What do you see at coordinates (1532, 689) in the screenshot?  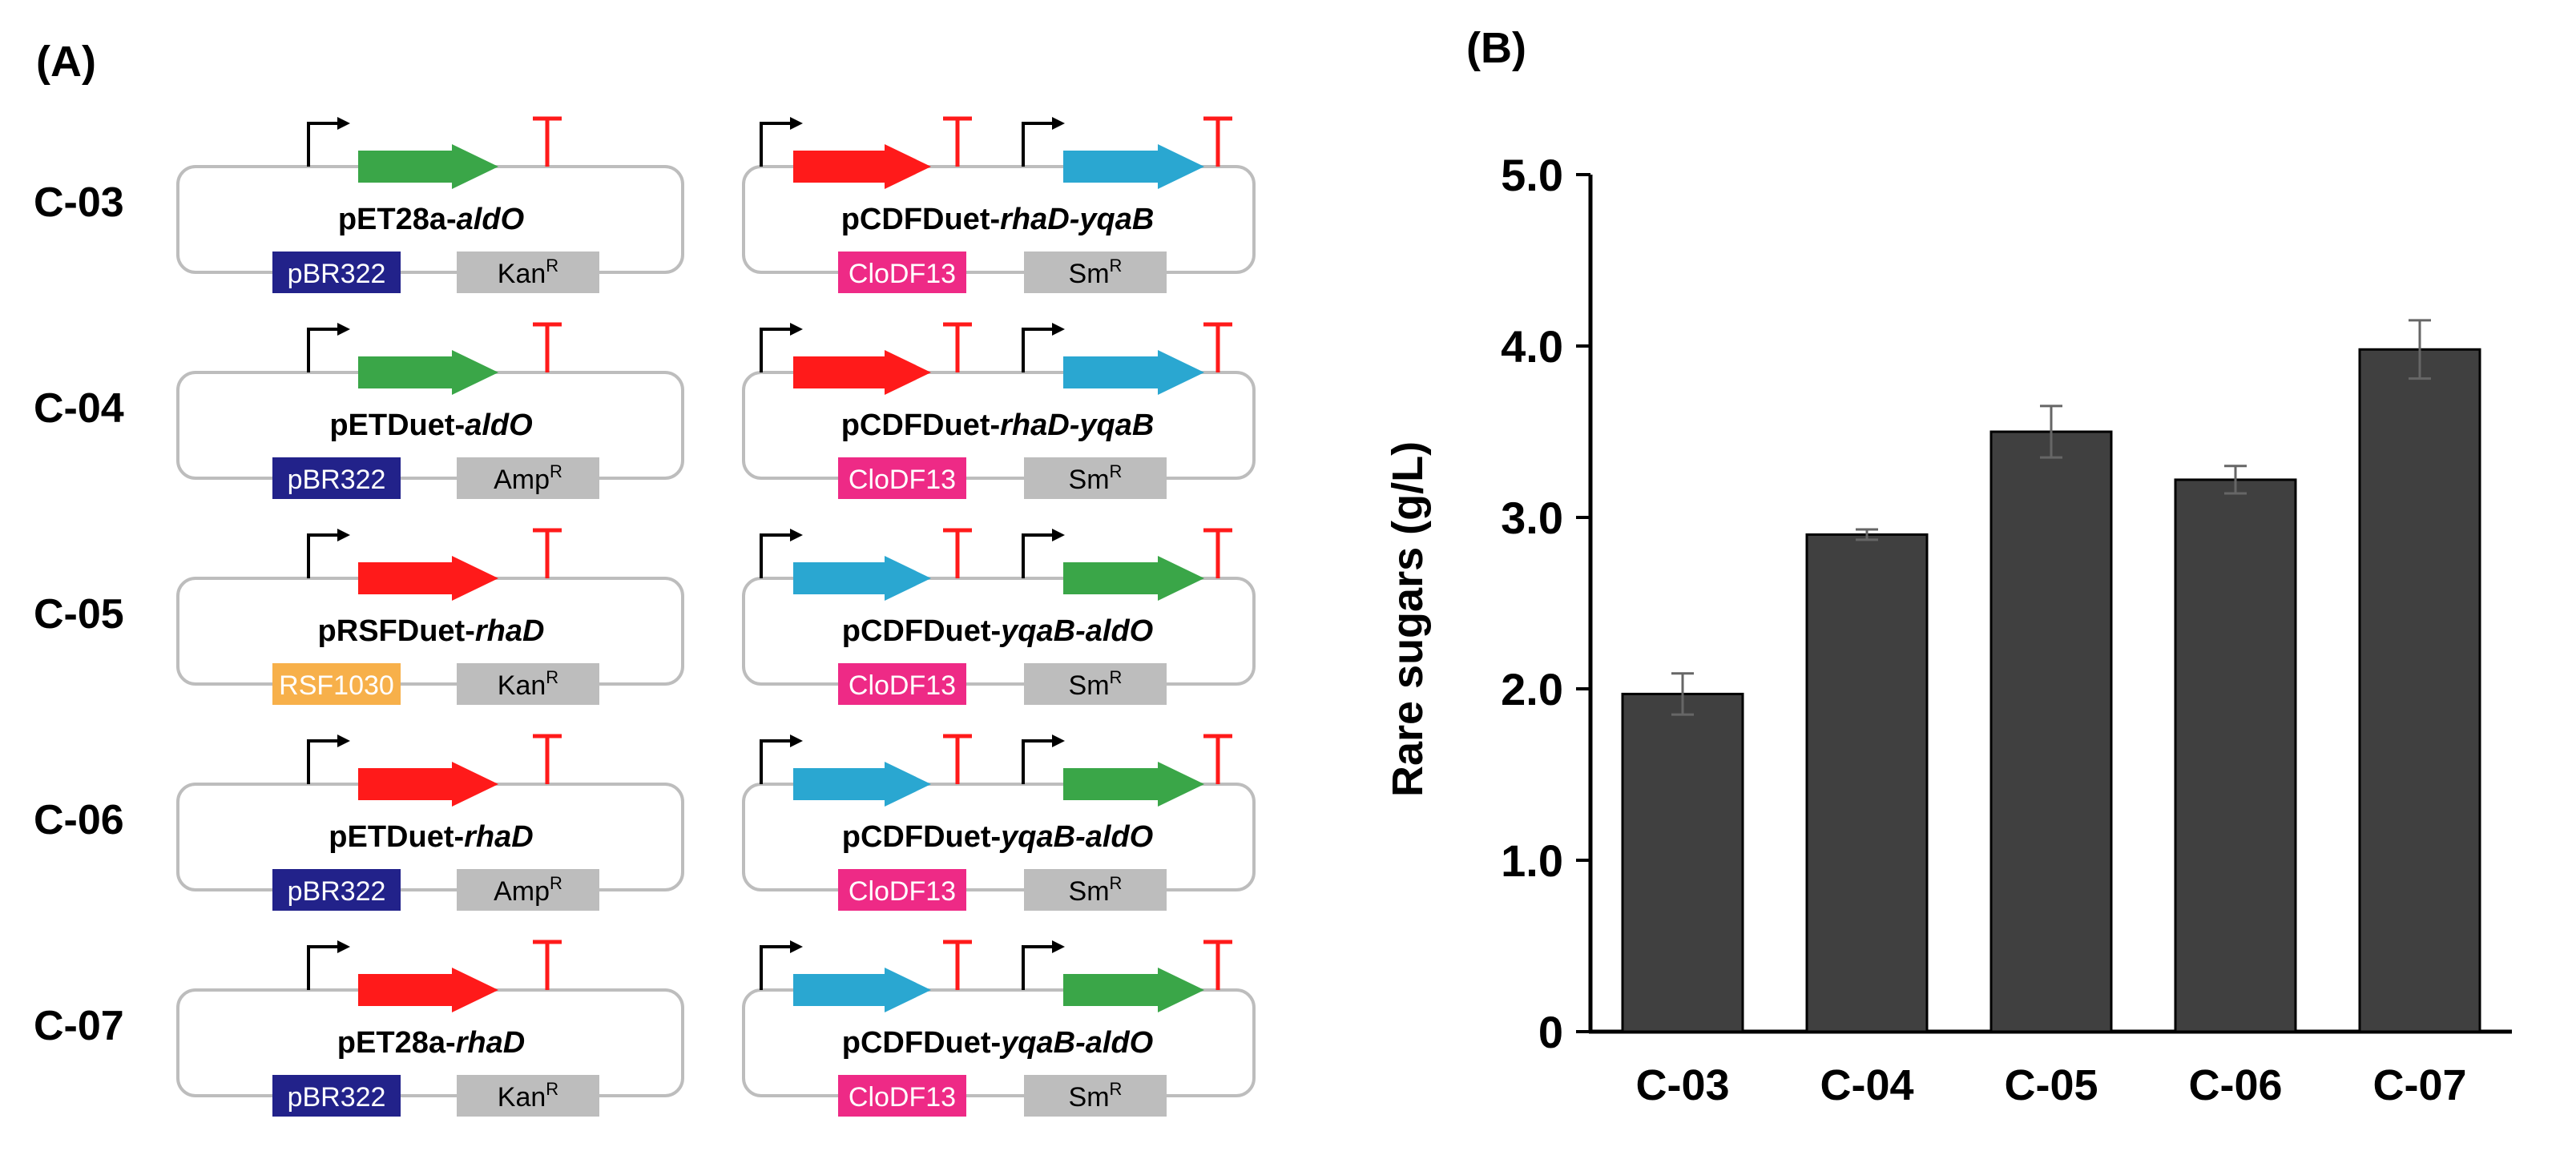 I see `y-tick-label: 2.0` at bounding box center [1532, 689].